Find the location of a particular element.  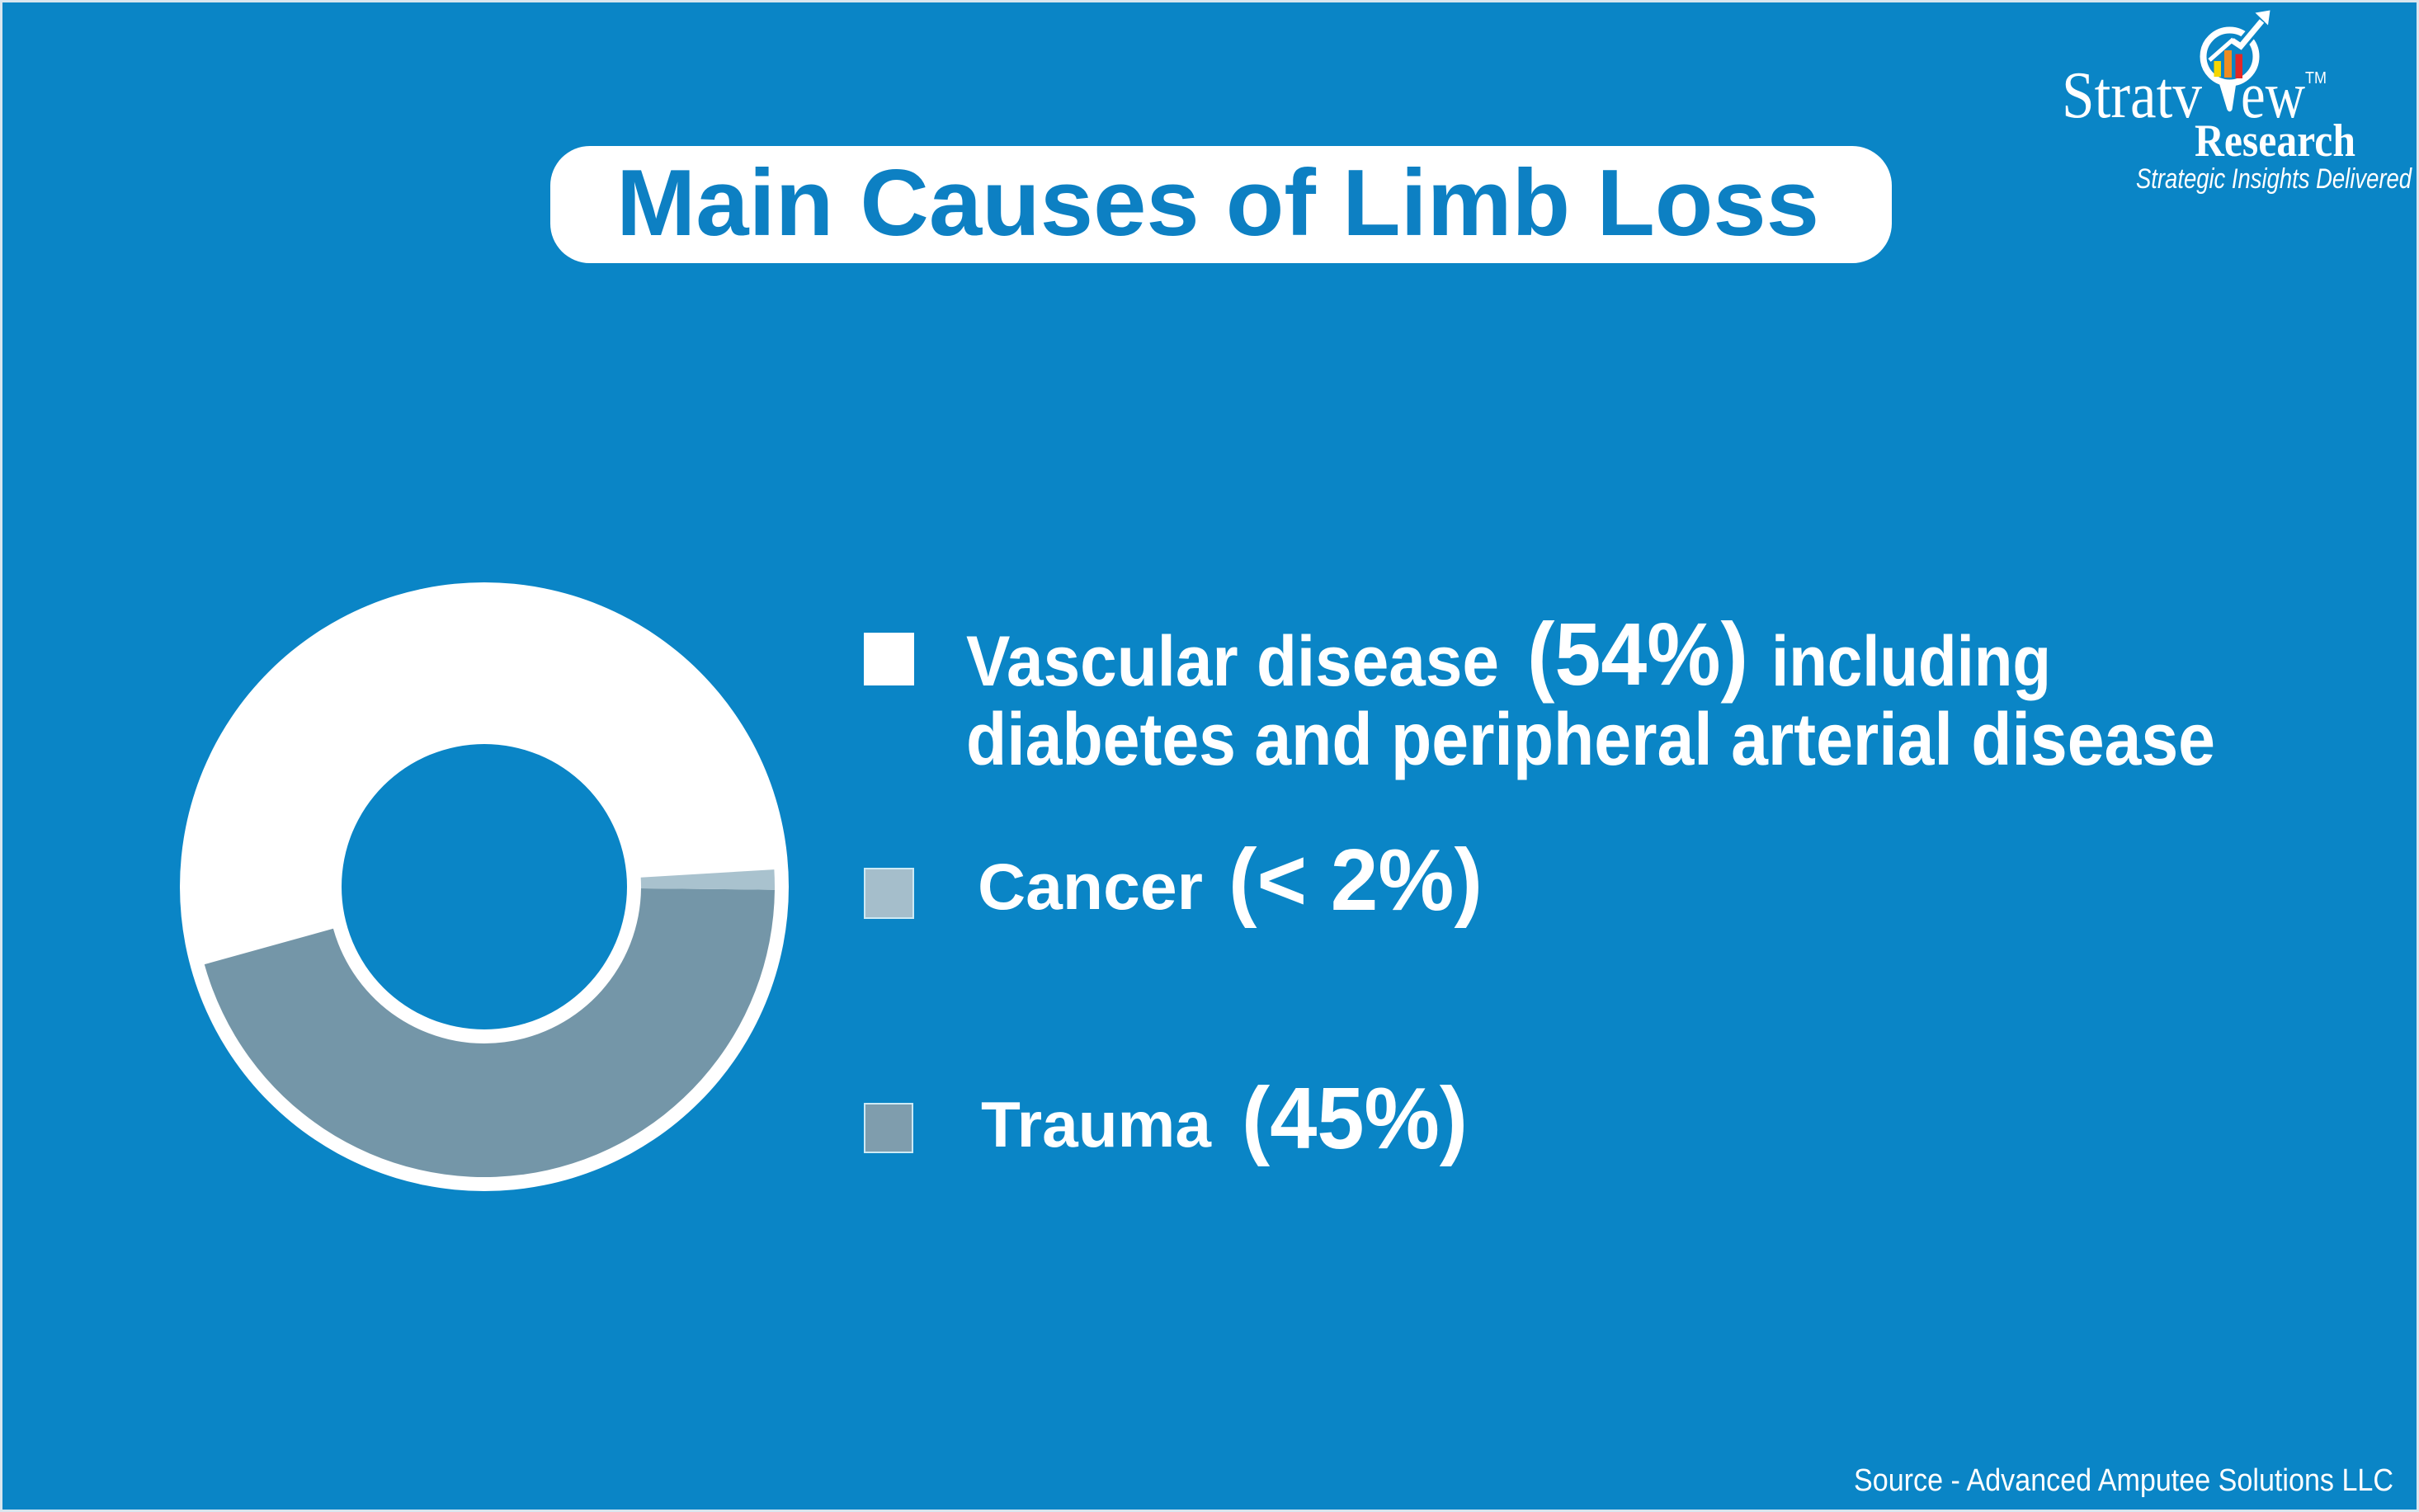

svg-text: Main Causes of Limb Loss is located at coordinates (1217, 203).